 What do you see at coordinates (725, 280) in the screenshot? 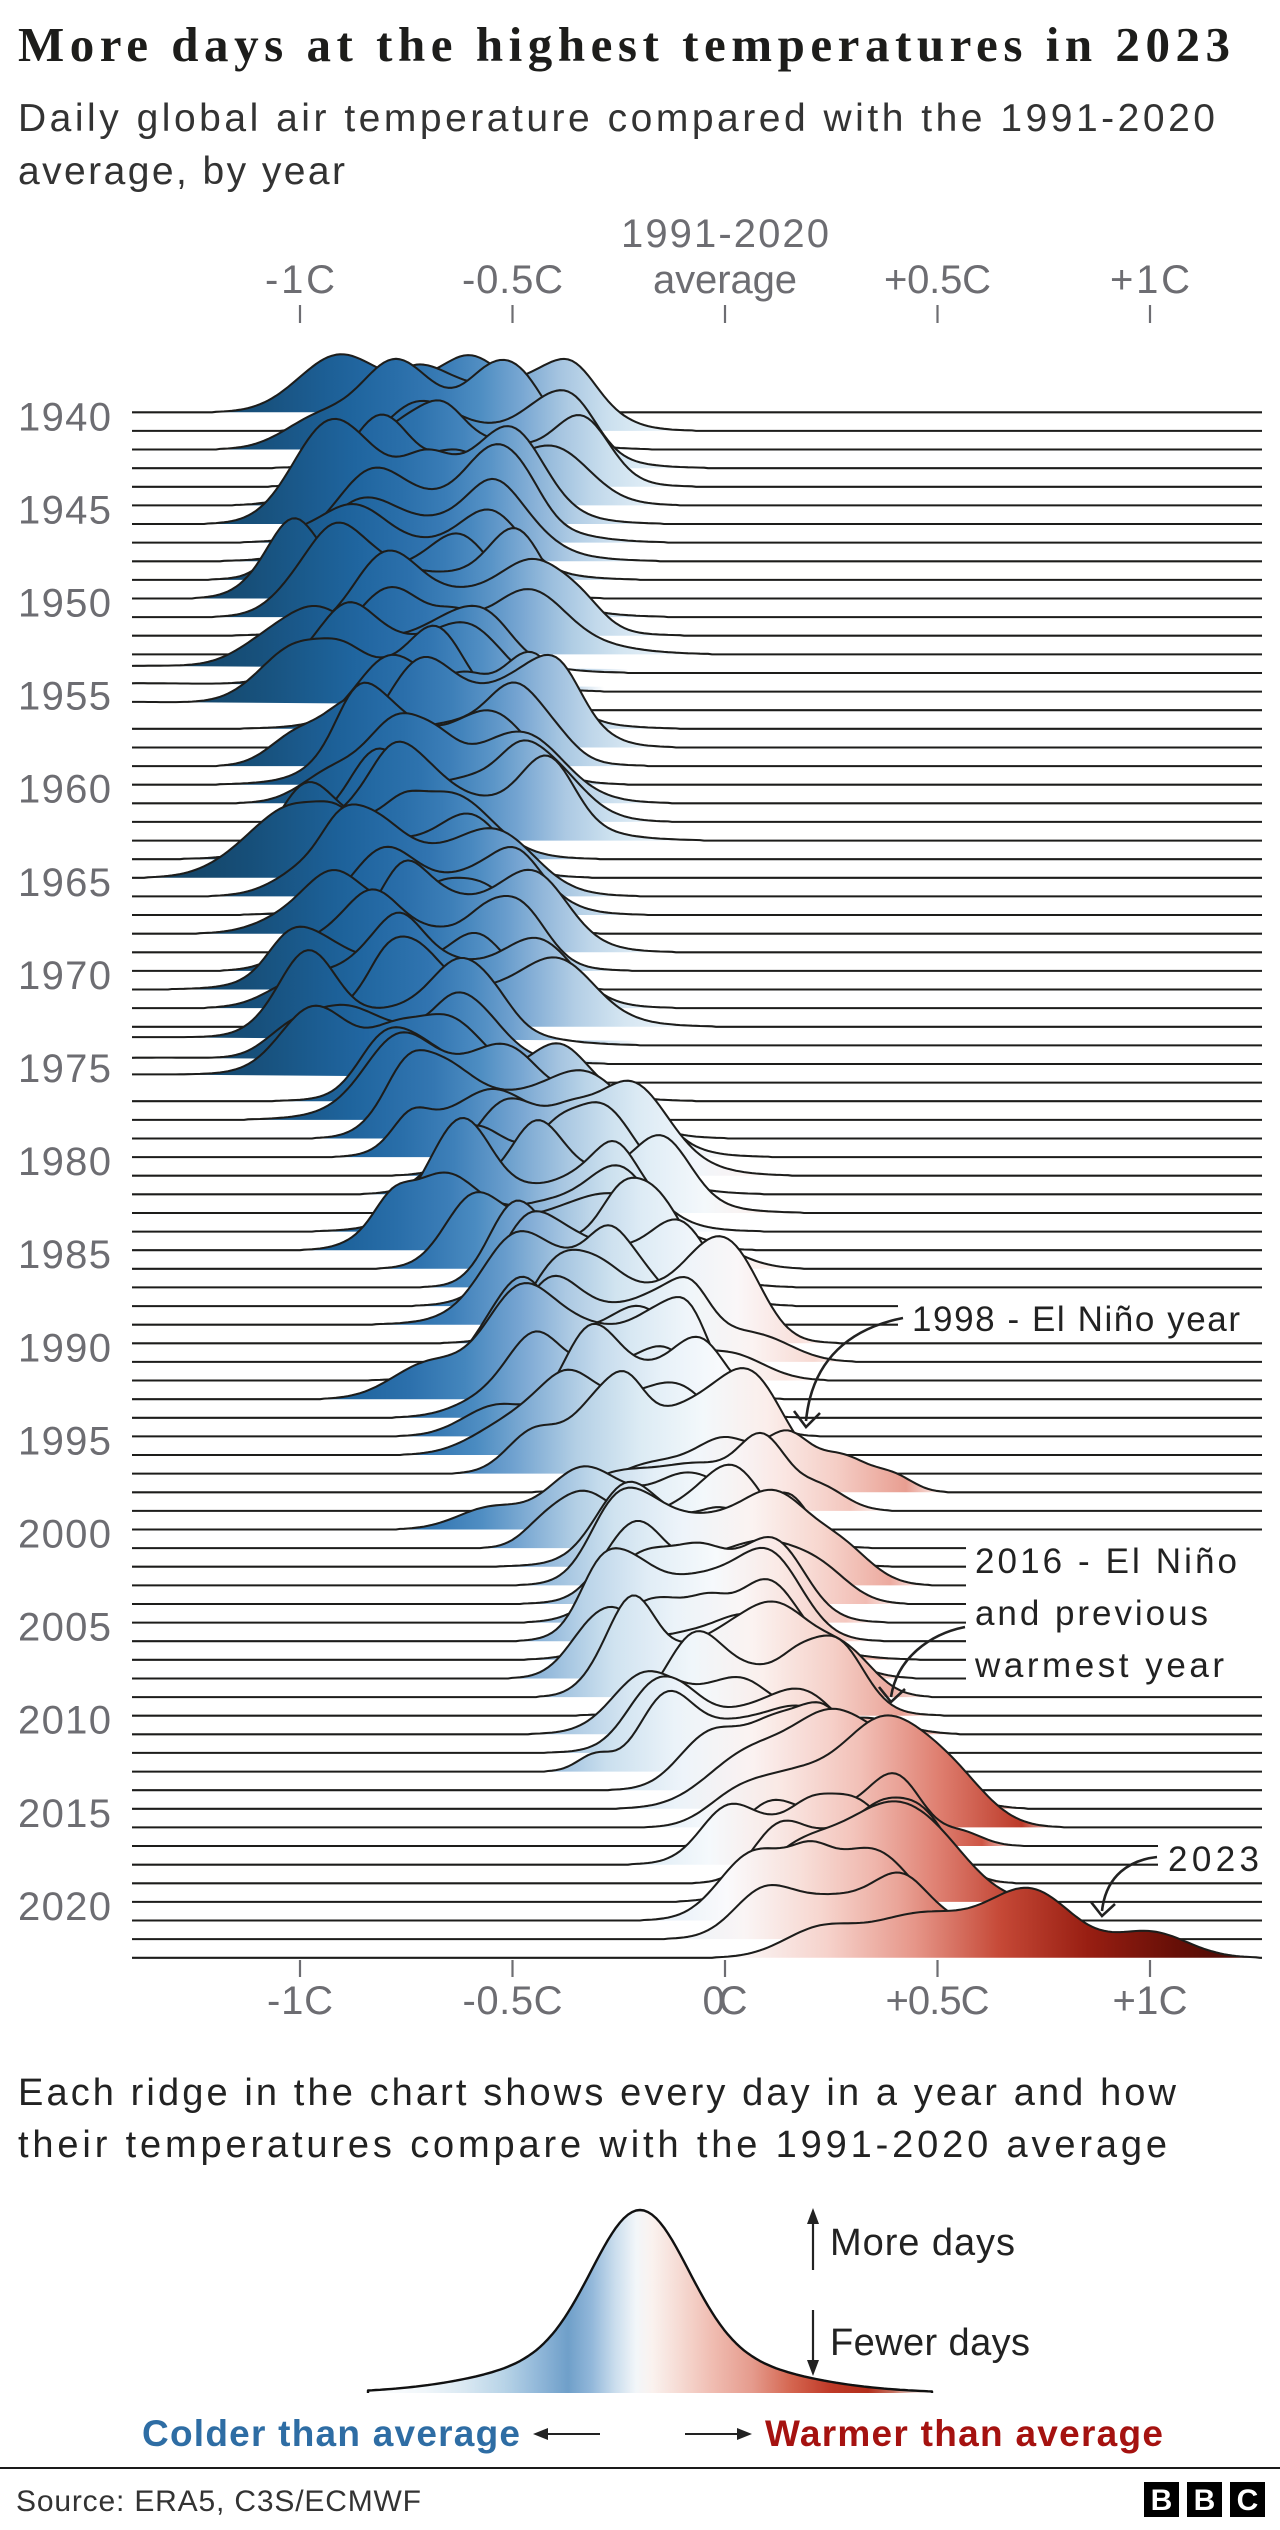
I see `svg-text: average` at bounding box center [725, 280].